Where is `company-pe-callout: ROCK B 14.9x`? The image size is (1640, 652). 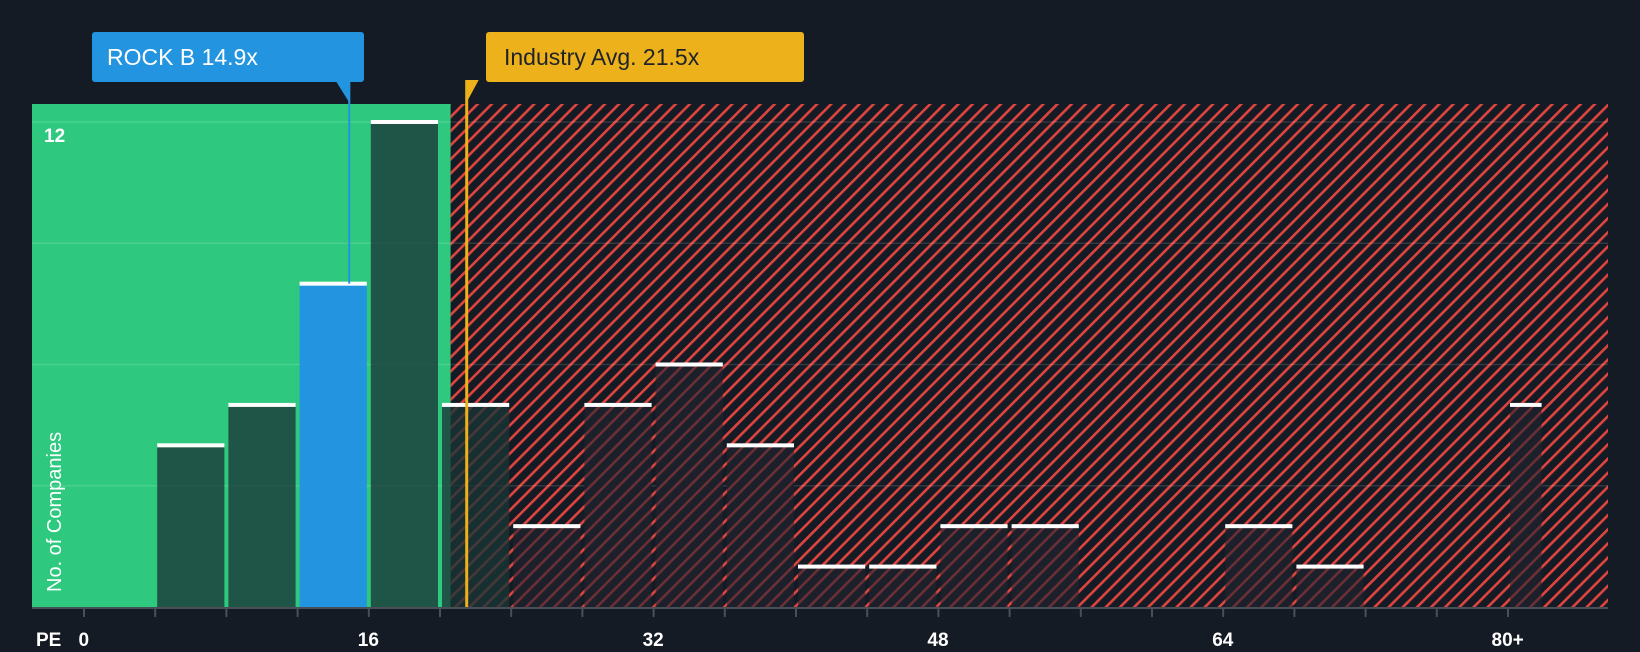 company-pe-callout: ROCK B 14.9x is located at coordinates (228, 57).